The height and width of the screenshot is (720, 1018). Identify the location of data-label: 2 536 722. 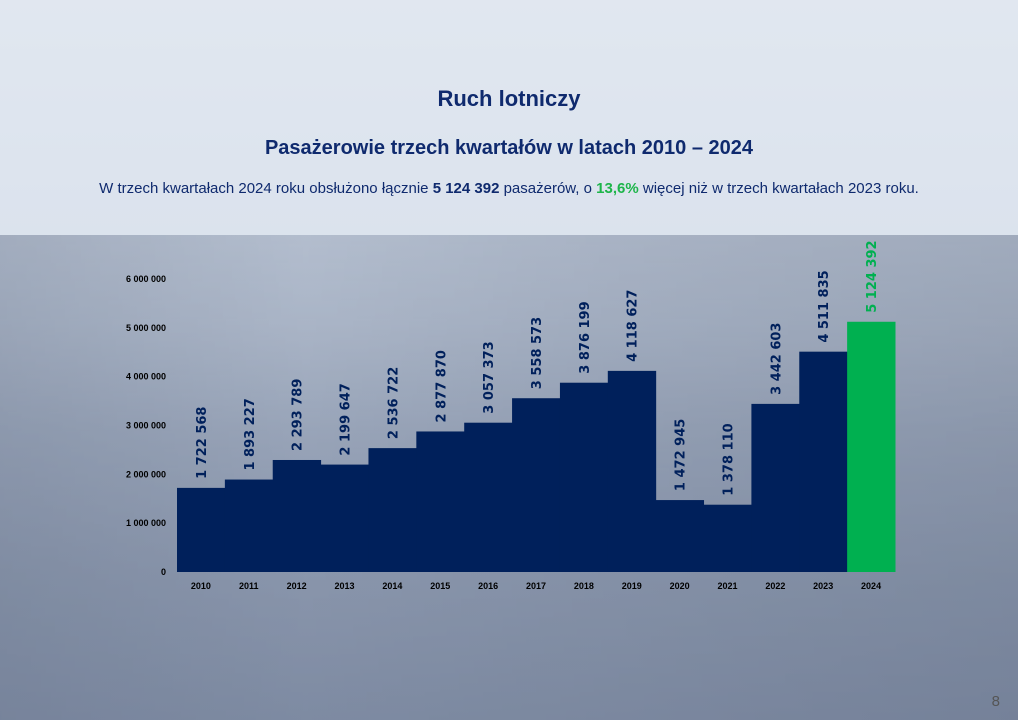
(393, 403).